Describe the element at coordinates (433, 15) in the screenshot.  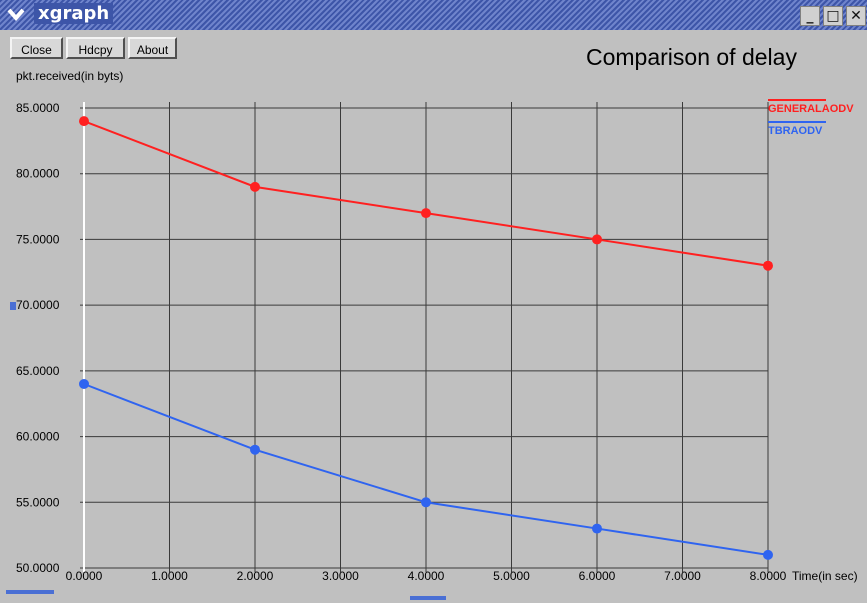
I see `title-bar: xgraph _ □ ✕` at that location.